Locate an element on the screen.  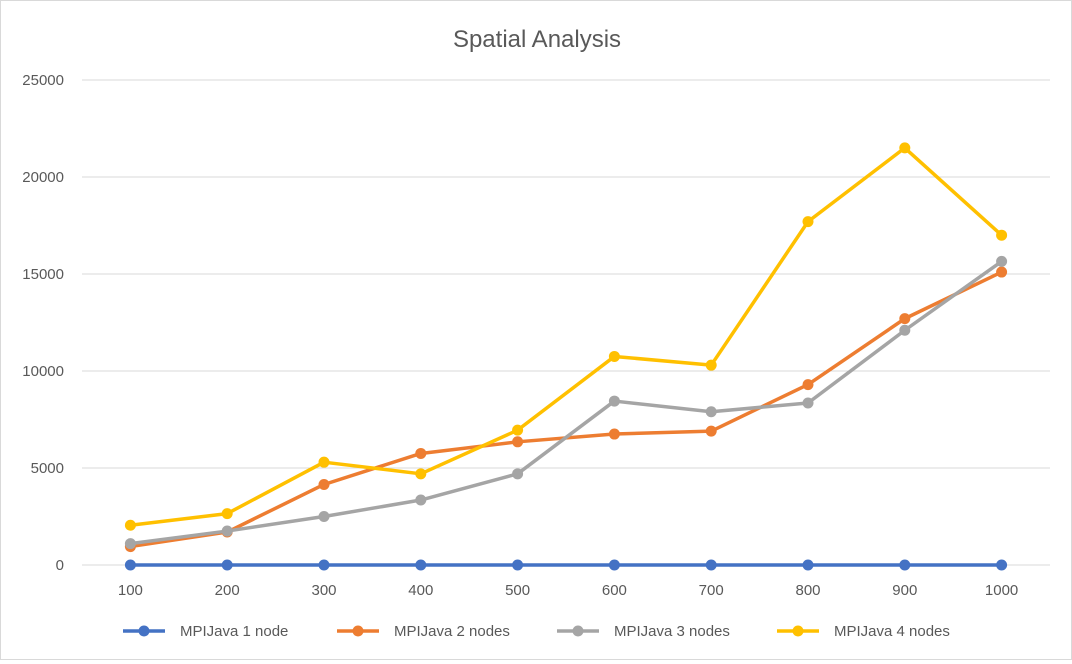
x-tick-label: 200 is located at coordinates (227, 590).